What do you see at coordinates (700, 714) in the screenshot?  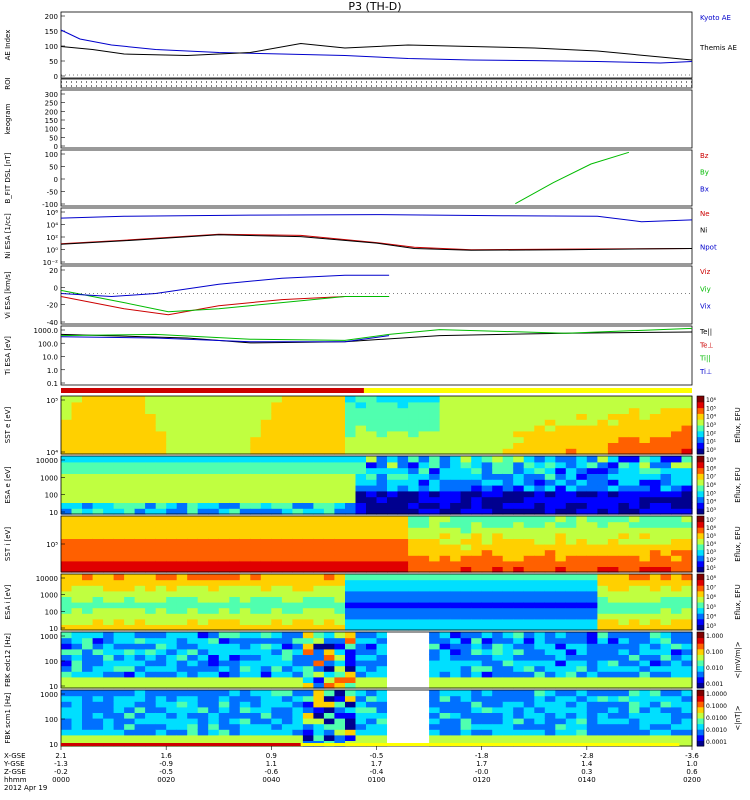 I see `fbk-b-colorbar-segment` at bounding box center [700, 714].